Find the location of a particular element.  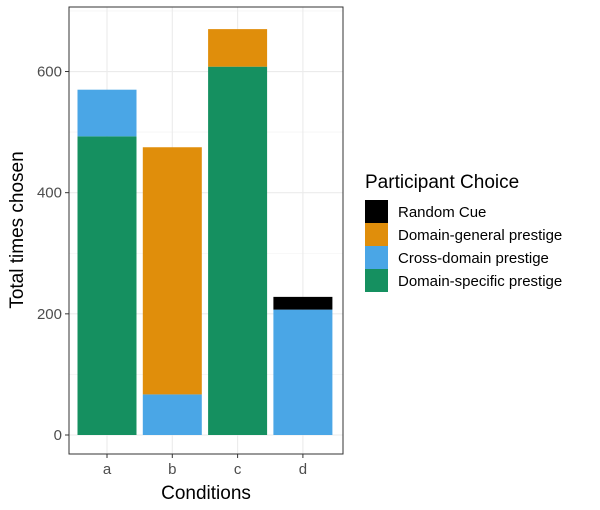

y-tick-label: 200 is located at coordinates (49, 314).